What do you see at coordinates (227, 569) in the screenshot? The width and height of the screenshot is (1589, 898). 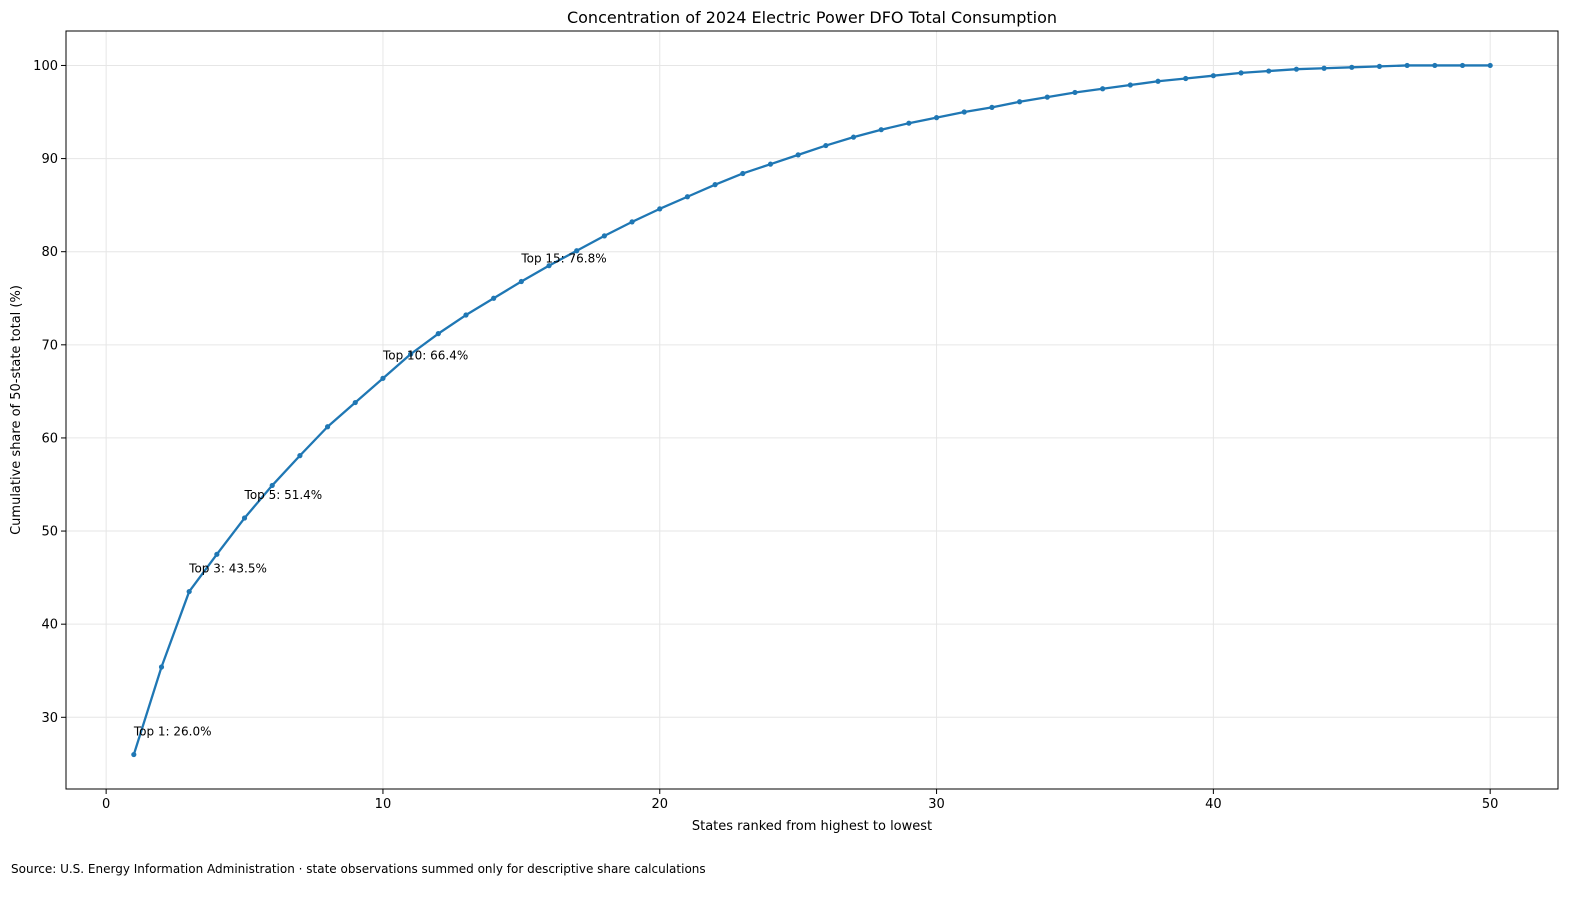 I see `annotation-label: Top 3: 43.5%` at bounding box center [227, 569].